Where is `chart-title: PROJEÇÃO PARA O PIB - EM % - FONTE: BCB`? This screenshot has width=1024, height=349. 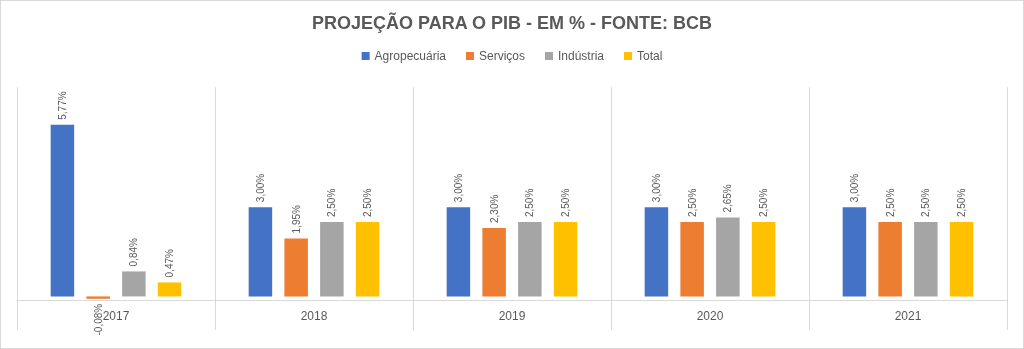 chart-title: PROJEÇÃO PARA O PIB - EM % - FONTE: BCB is located at coordinates (512, 22).